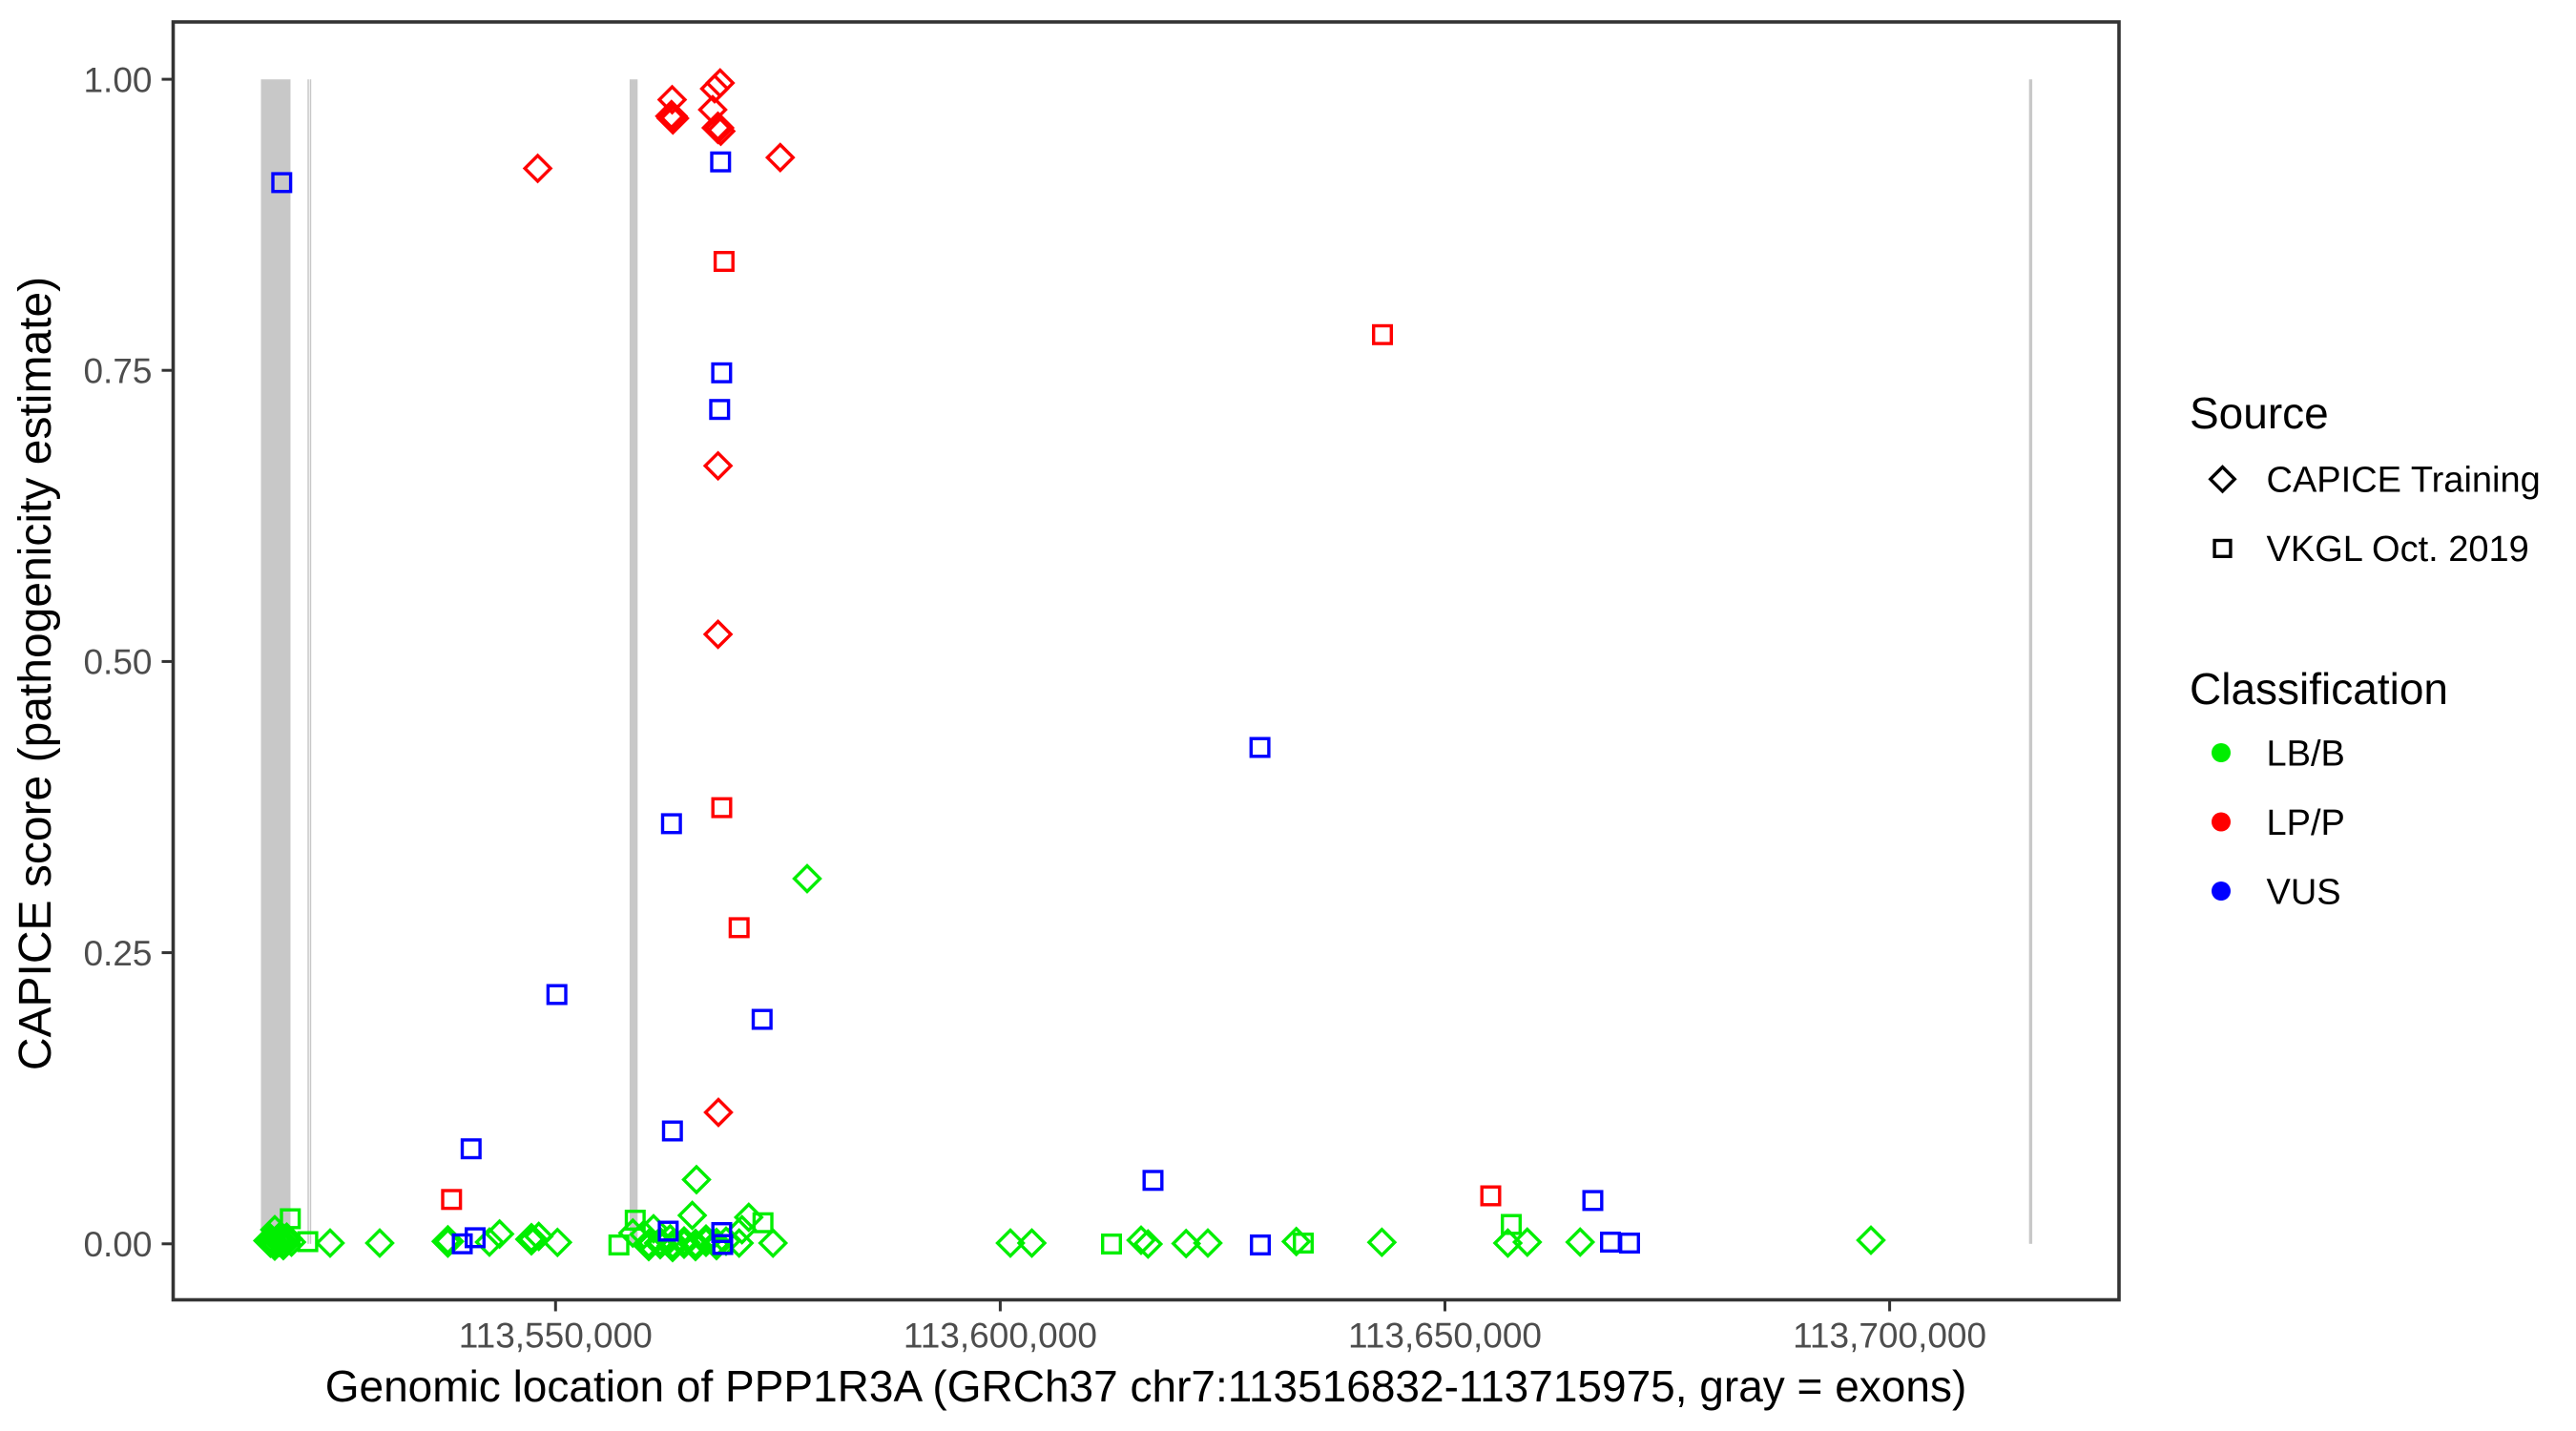 The width and height of the screenshot is (2576, 1431). I want to click on svg-text: 0.25, so click(117, 953).